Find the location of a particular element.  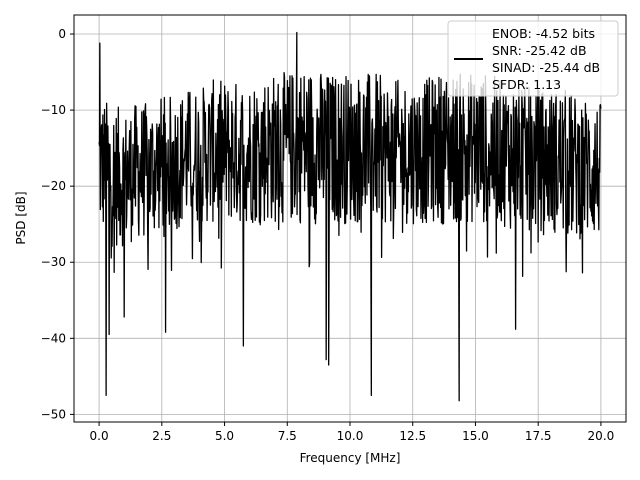

x-tick-label: 12.5 is located at coordinates (412, 436).